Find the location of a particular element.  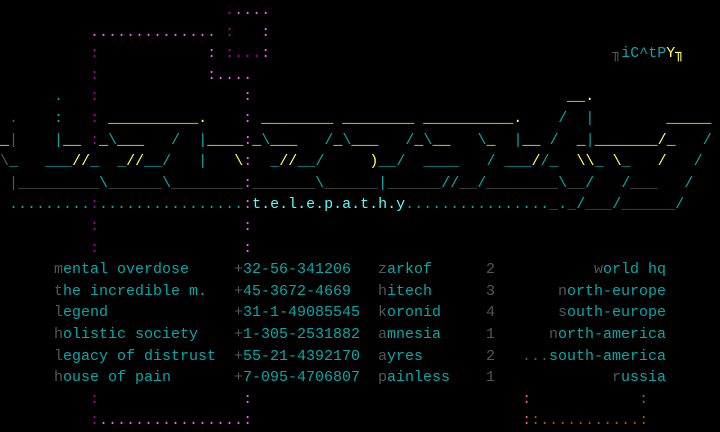

region: south-europe is located at coordinates (611, 313).